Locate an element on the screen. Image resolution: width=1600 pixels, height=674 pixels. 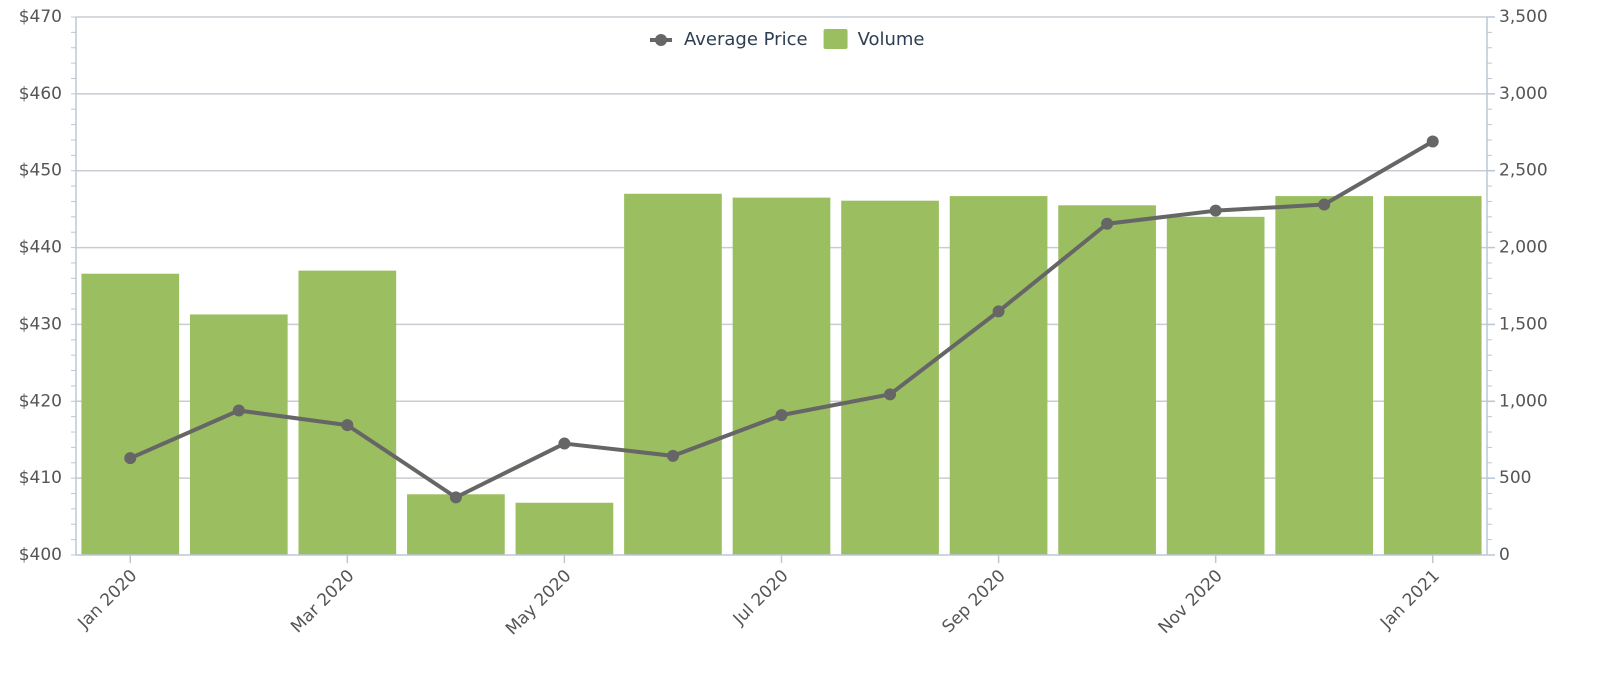
y2-tick-label: 0 is located at coordinates (1504, 555).